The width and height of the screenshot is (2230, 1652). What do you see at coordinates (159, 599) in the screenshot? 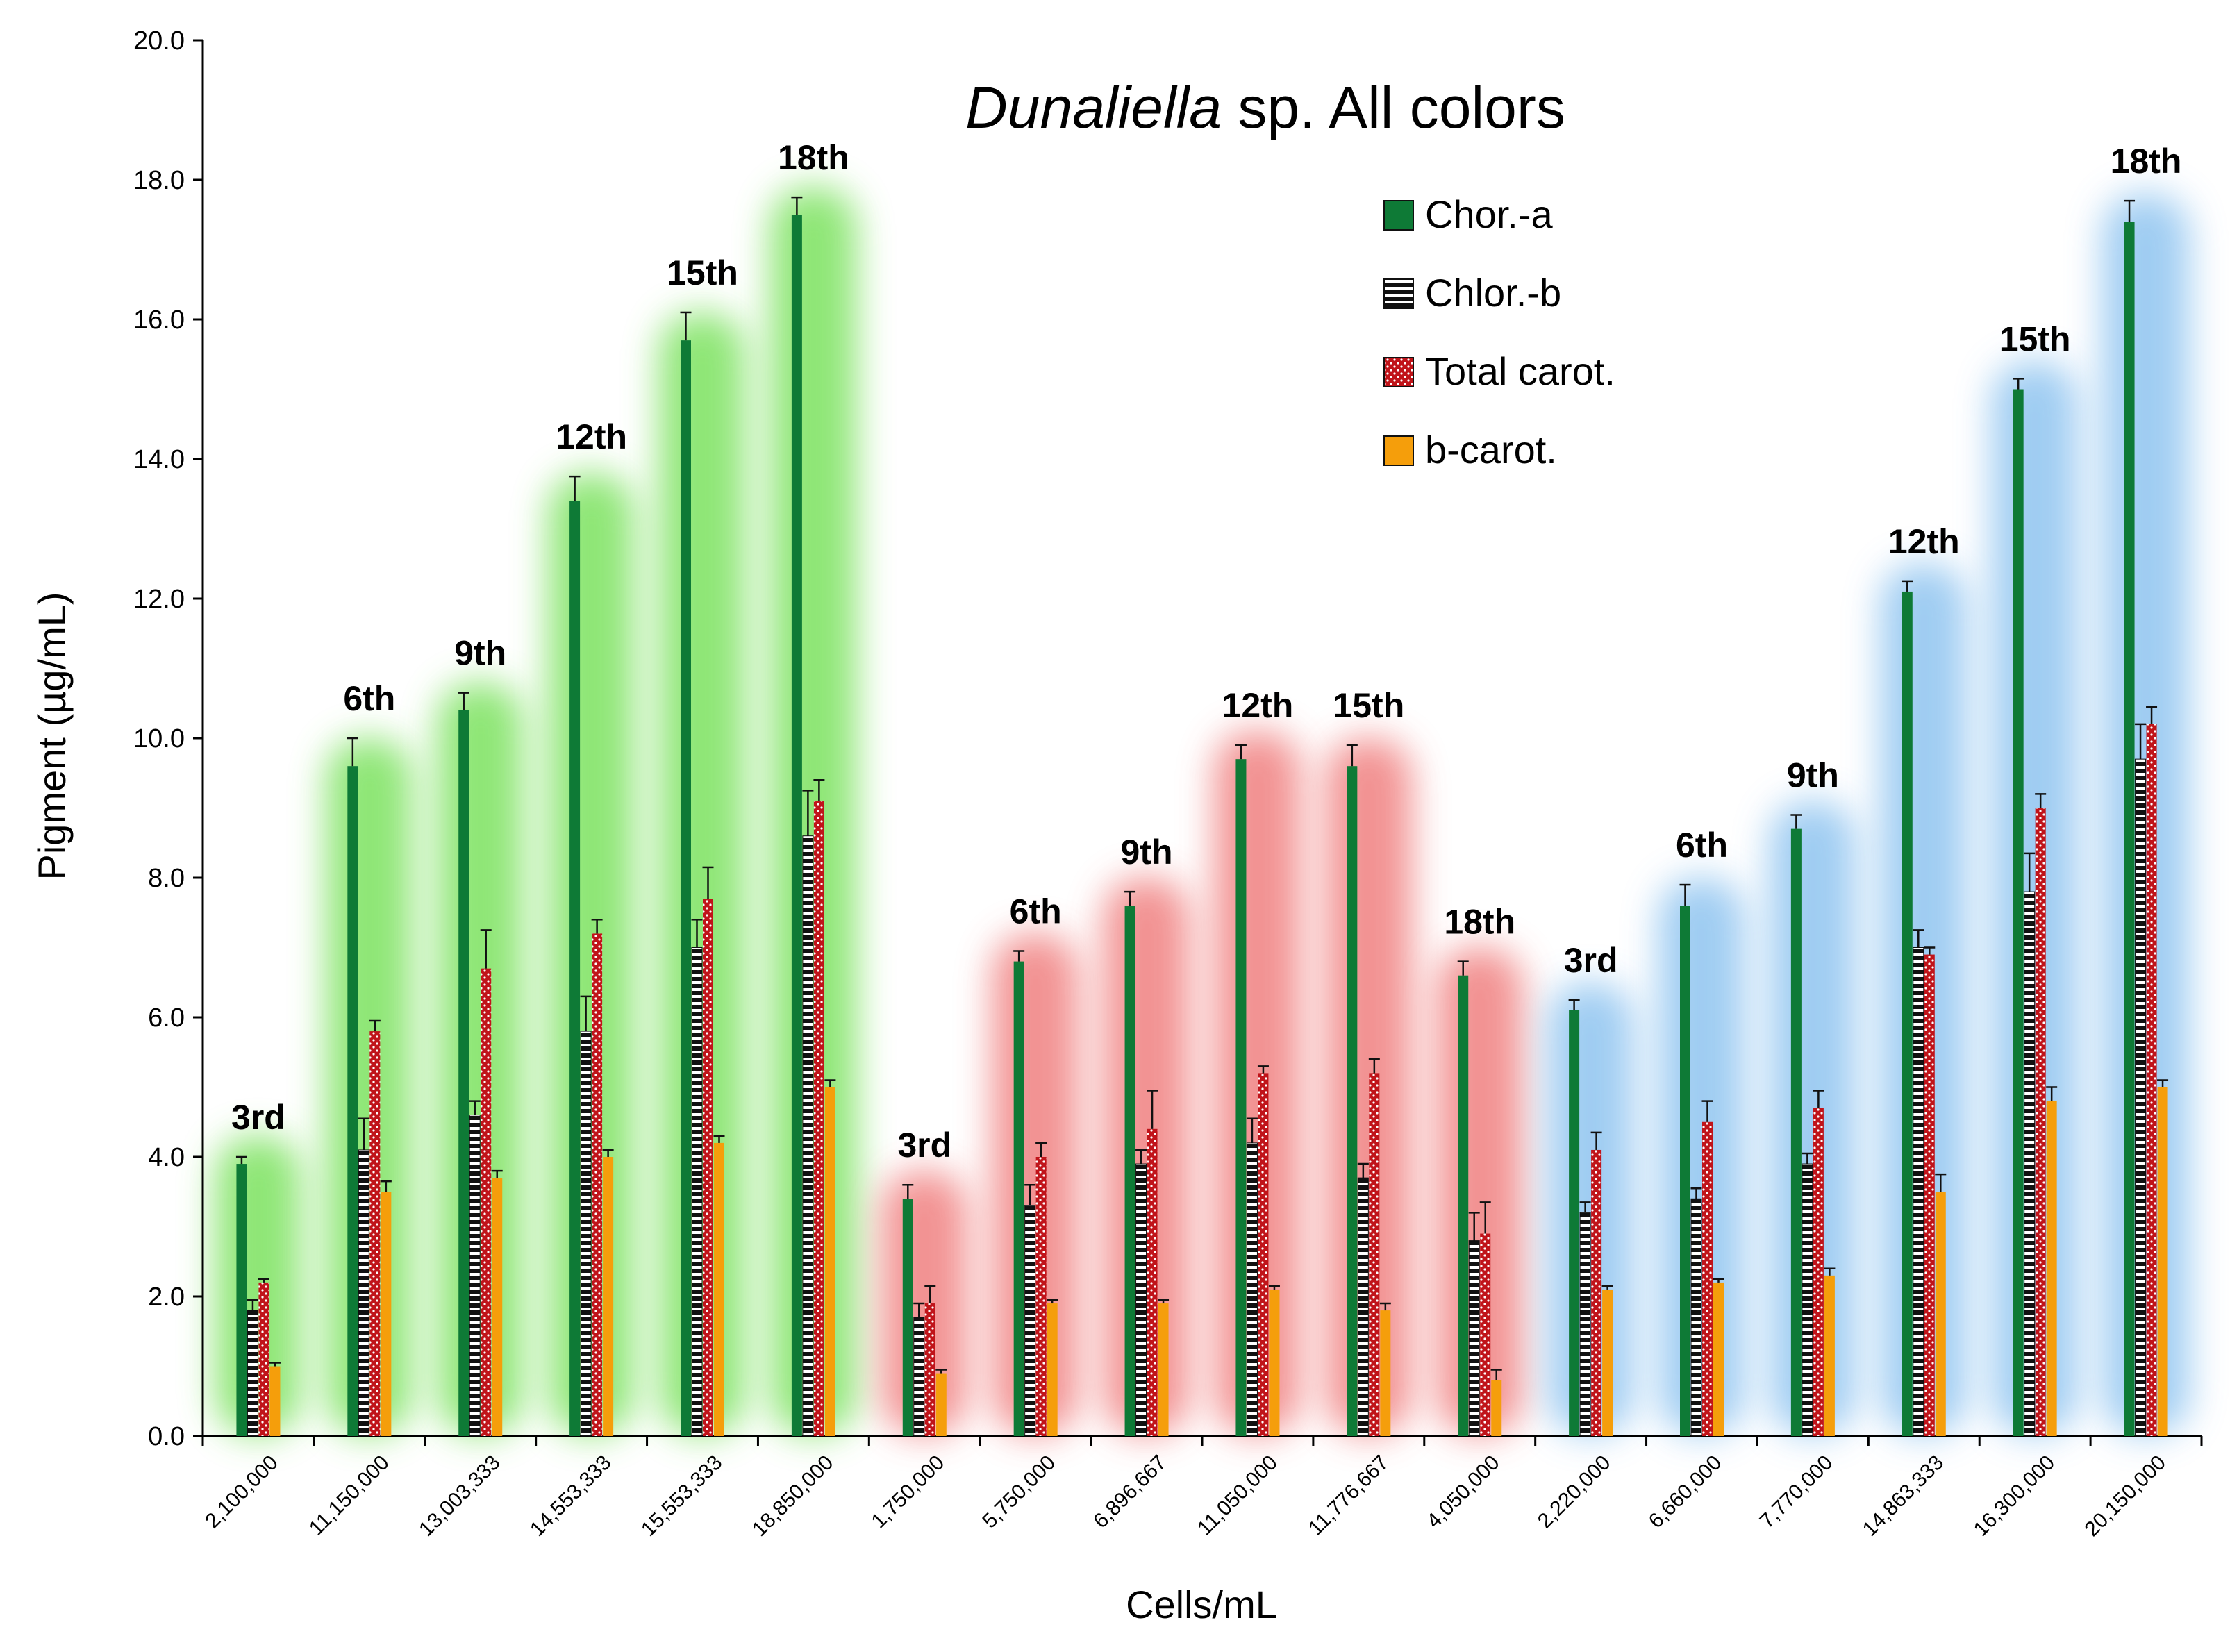
I see `y-tick-label: 12.0` at bounding box center [159, 599].